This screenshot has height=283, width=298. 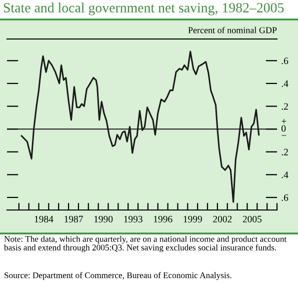 I want to click on x-tick-label: 1990, so click(x=103, y=219).